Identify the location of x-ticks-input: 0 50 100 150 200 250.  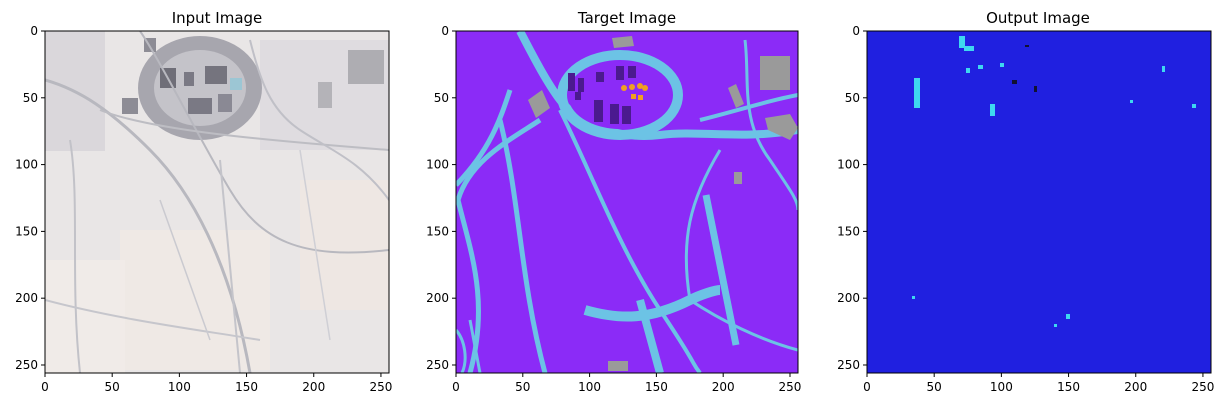
(216, 383).